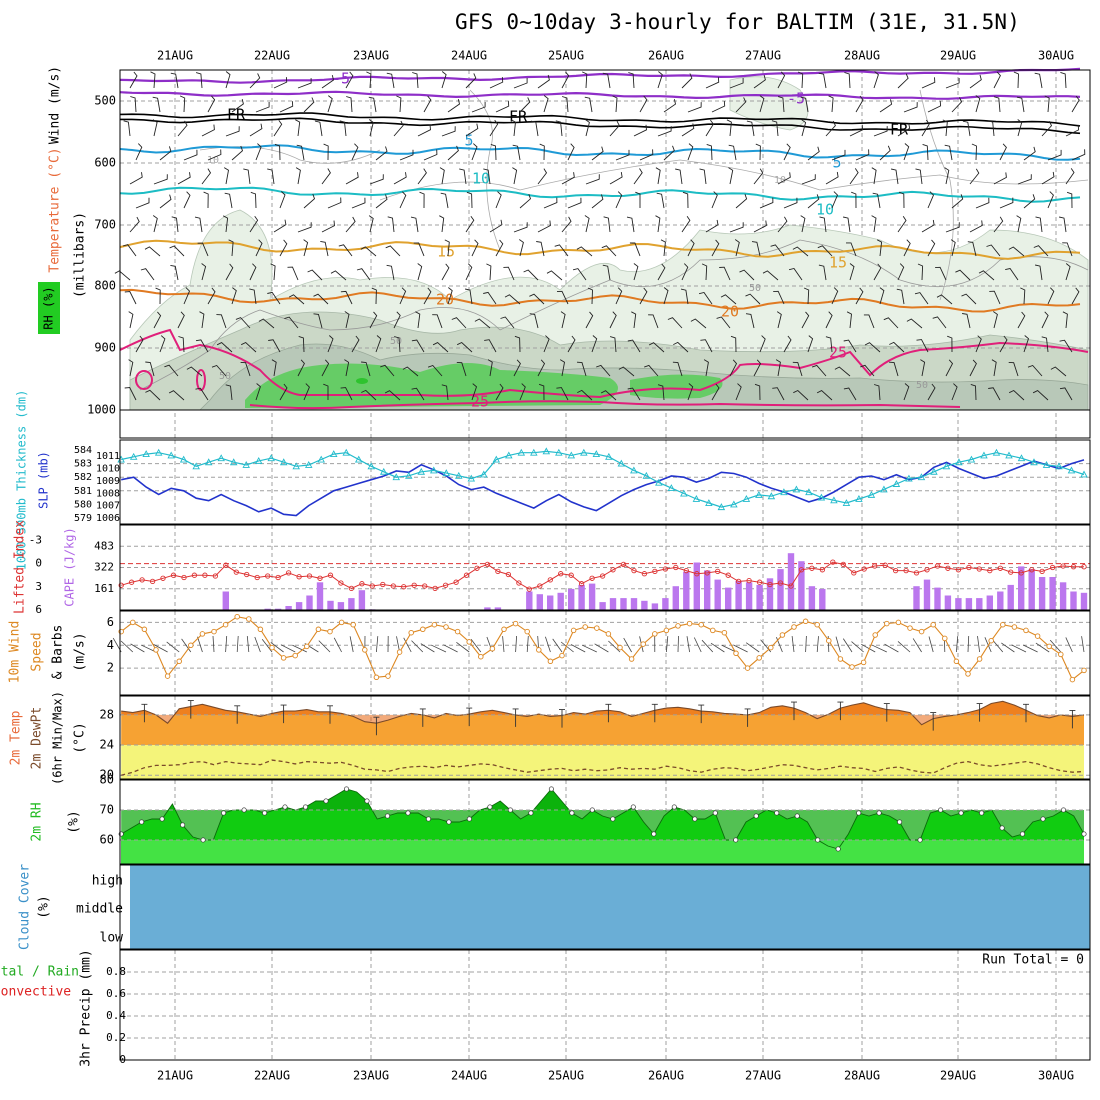 The image size is (1100, 1100). I want to click on isotherm-freezing, so click(600, 119).